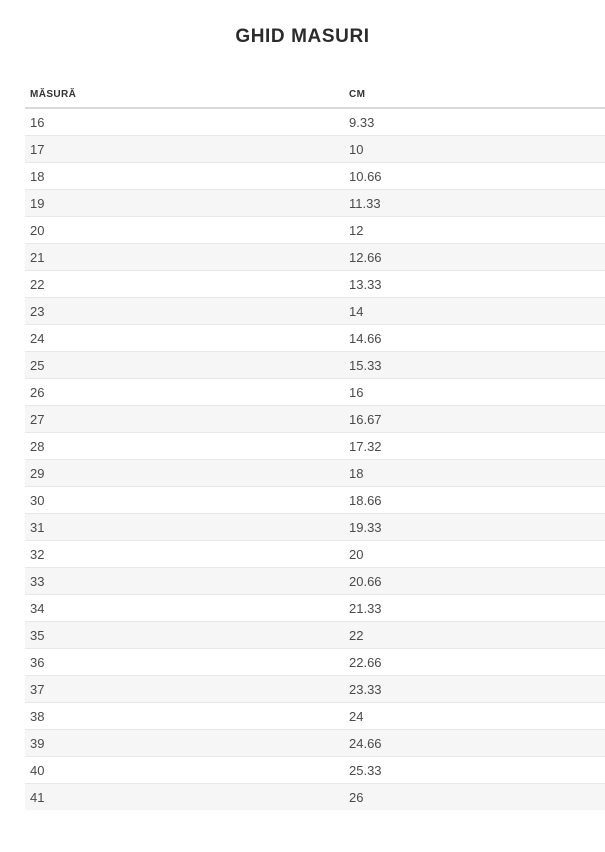 The height and width of the screenshot is (852, 605). I want to click on table-row: 16 9.33, so click(315, 122).